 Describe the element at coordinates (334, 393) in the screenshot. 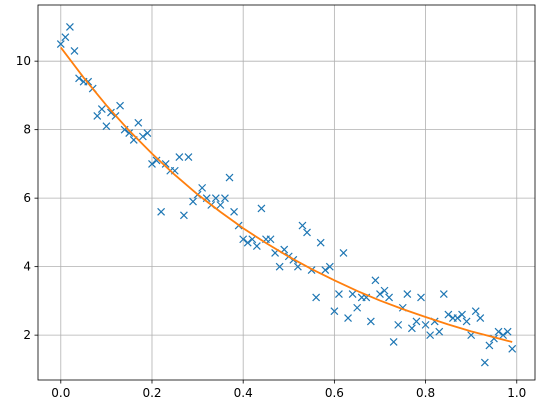

I see `x-tick-label: 0.6` at that location.